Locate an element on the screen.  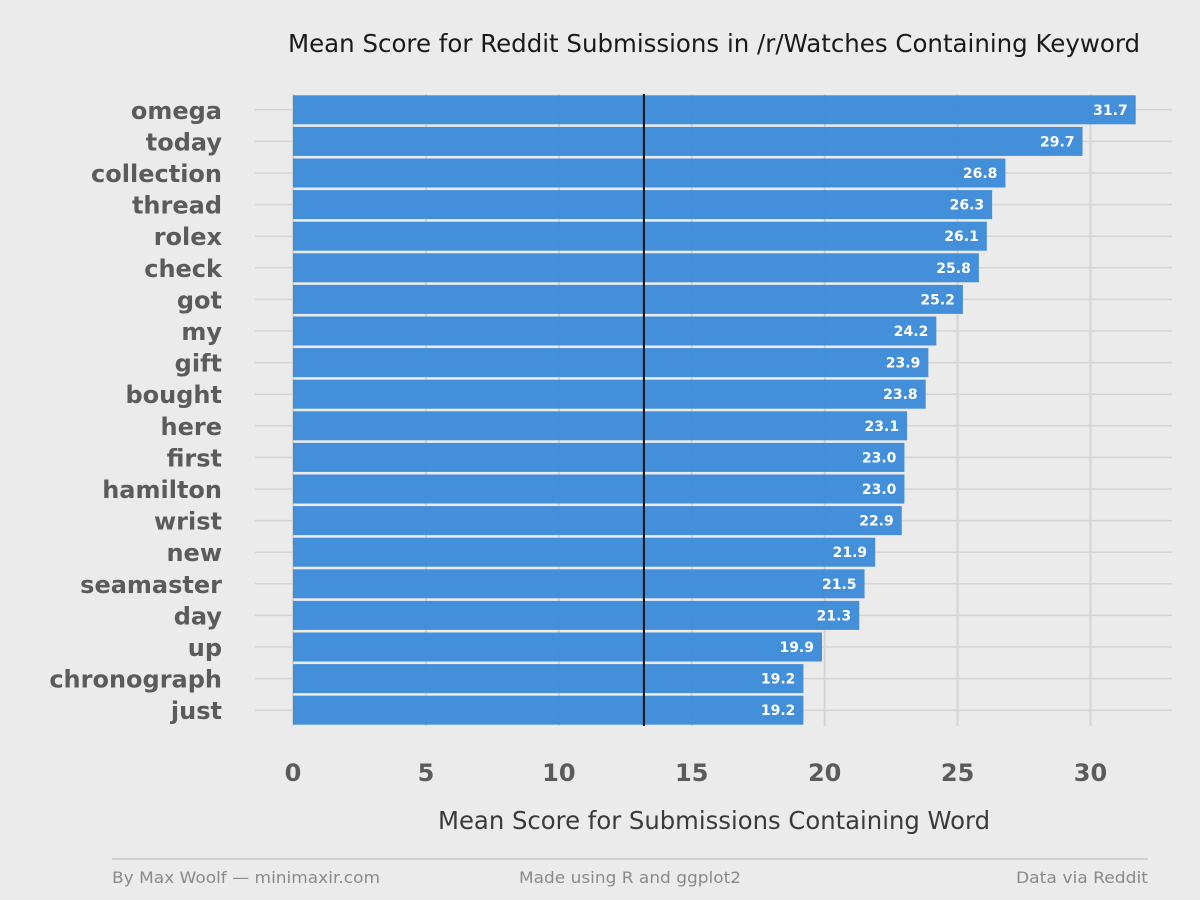
bar-value-label: 23.9 is located at coordinates (903, 364).